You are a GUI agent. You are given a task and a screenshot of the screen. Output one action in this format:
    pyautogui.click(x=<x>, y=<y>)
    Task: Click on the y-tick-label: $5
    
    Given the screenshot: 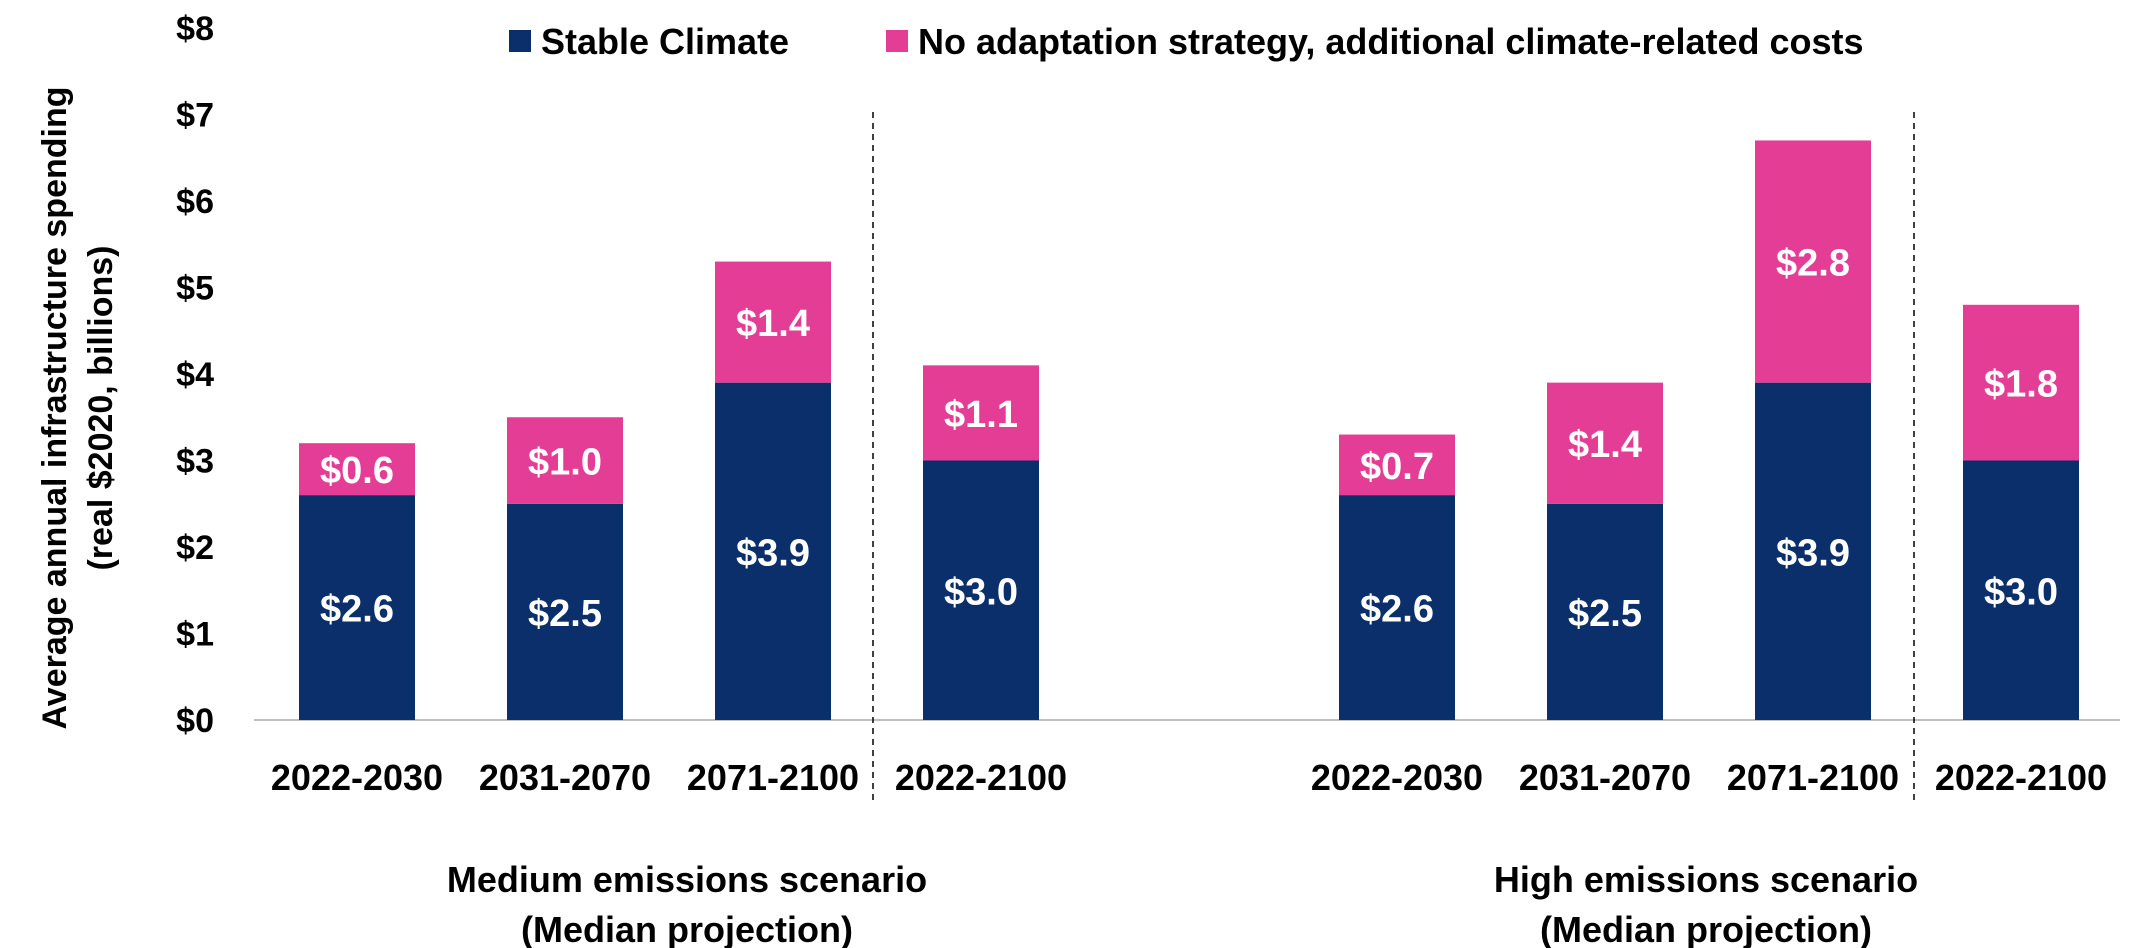 What is the action you would take?
    pyautogui.click(x=195, y=289)
    